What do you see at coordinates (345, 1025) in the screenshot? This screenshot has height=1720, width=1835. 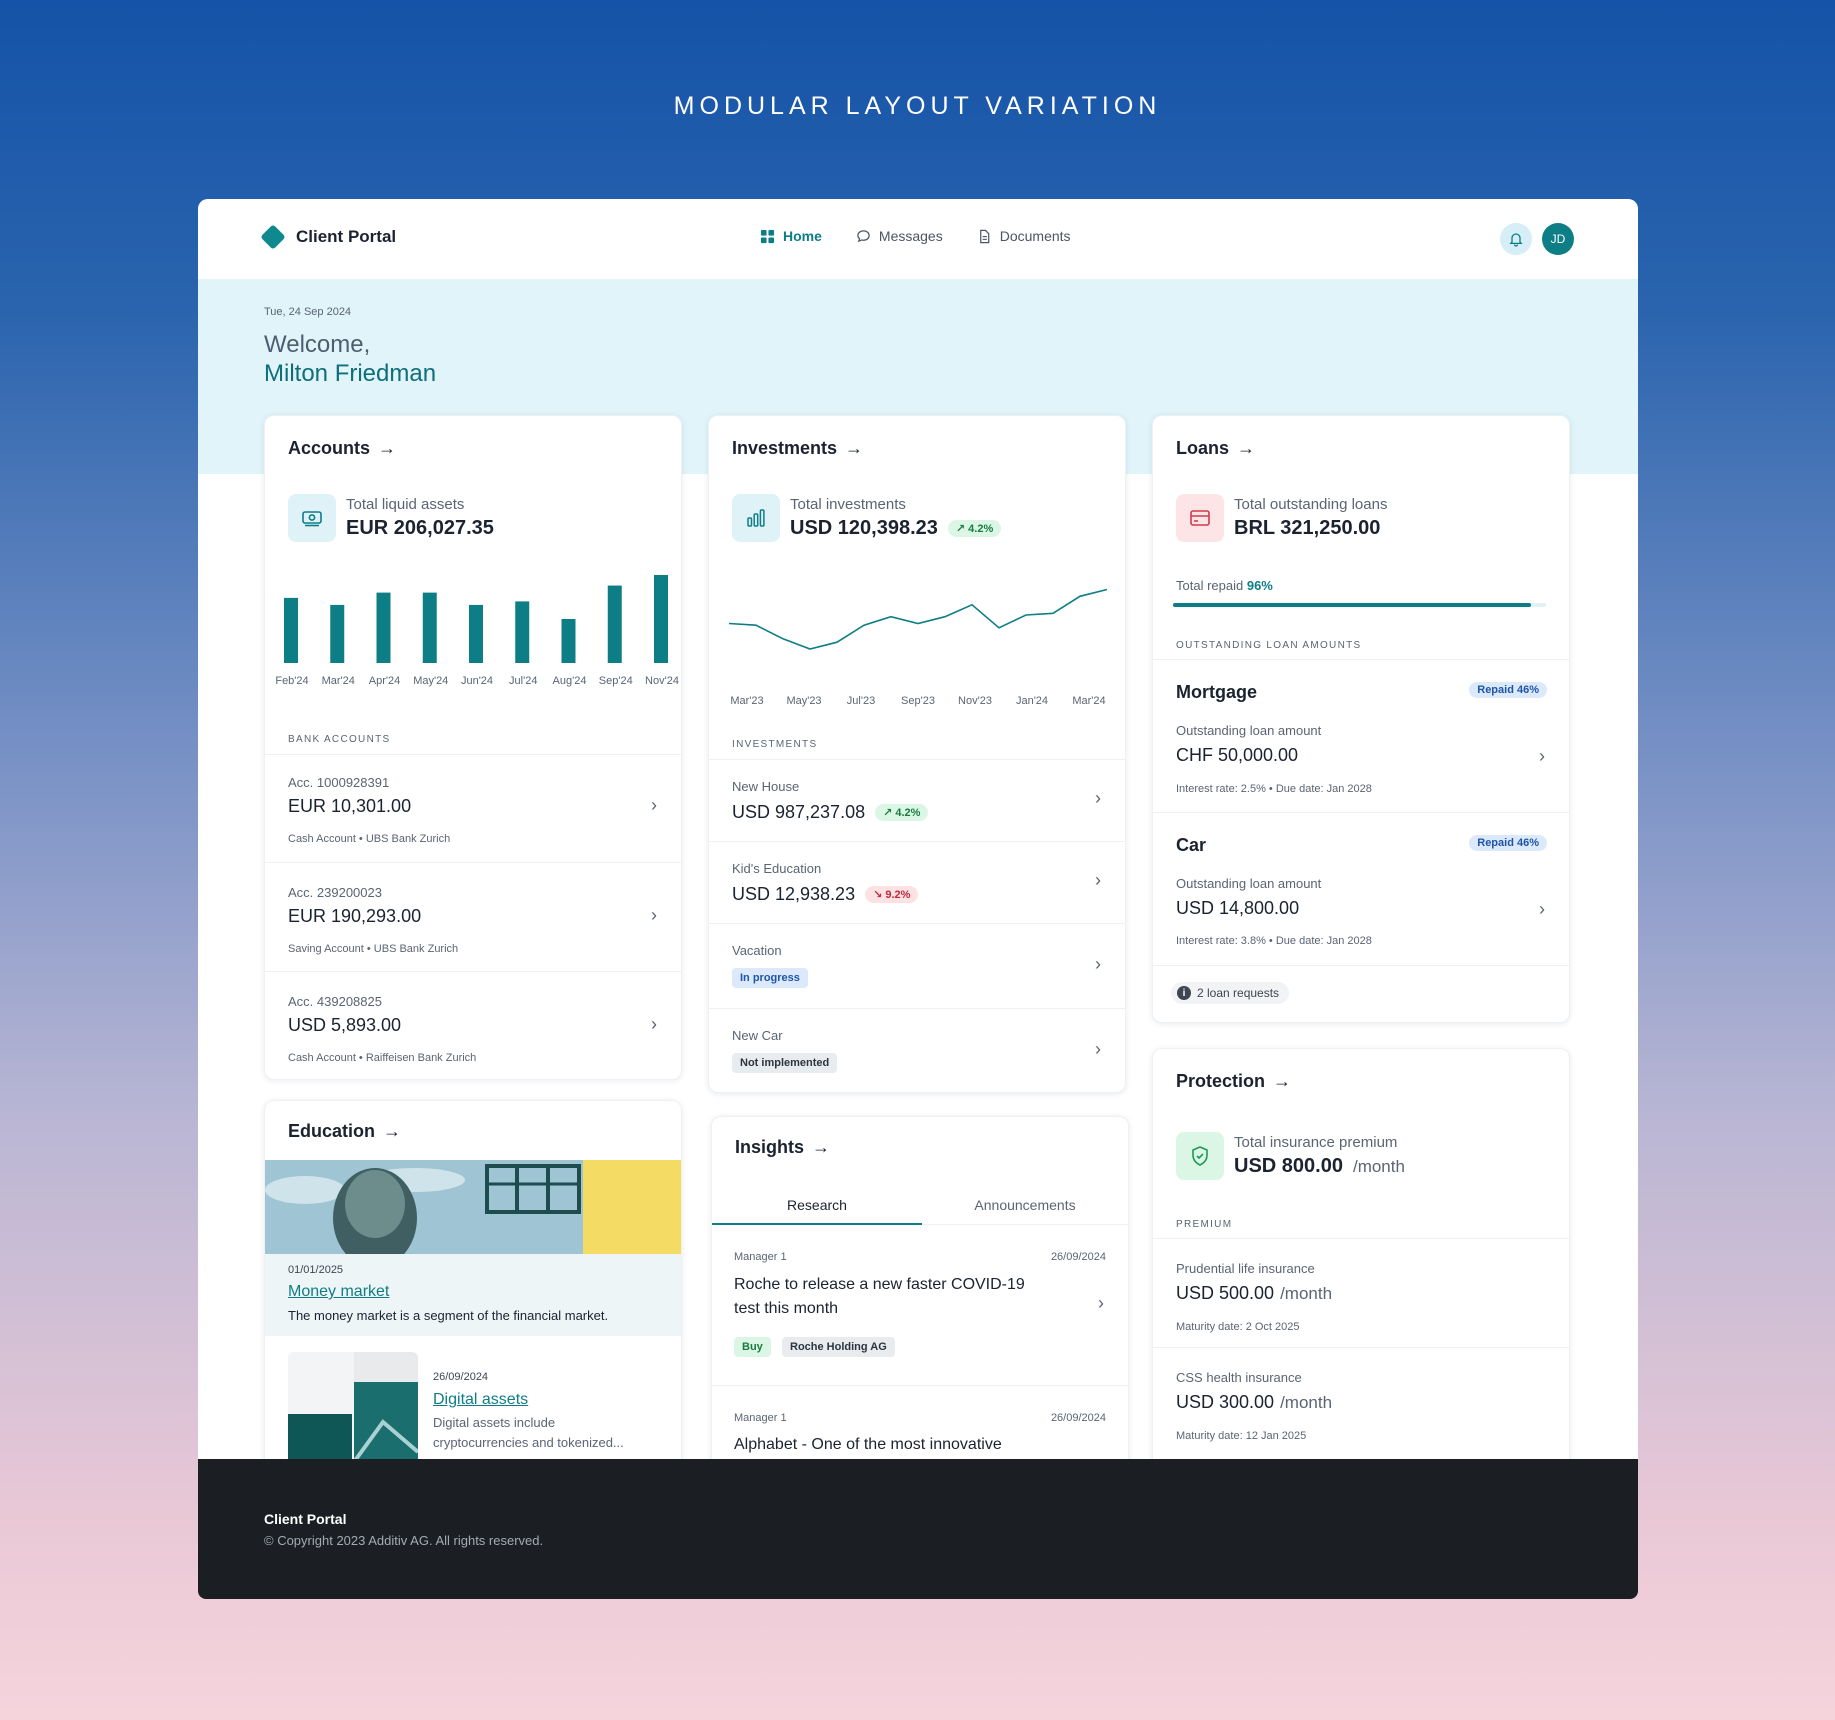 I see `account-amount: USD 5,893.00` at bounding box center [345, 1025].